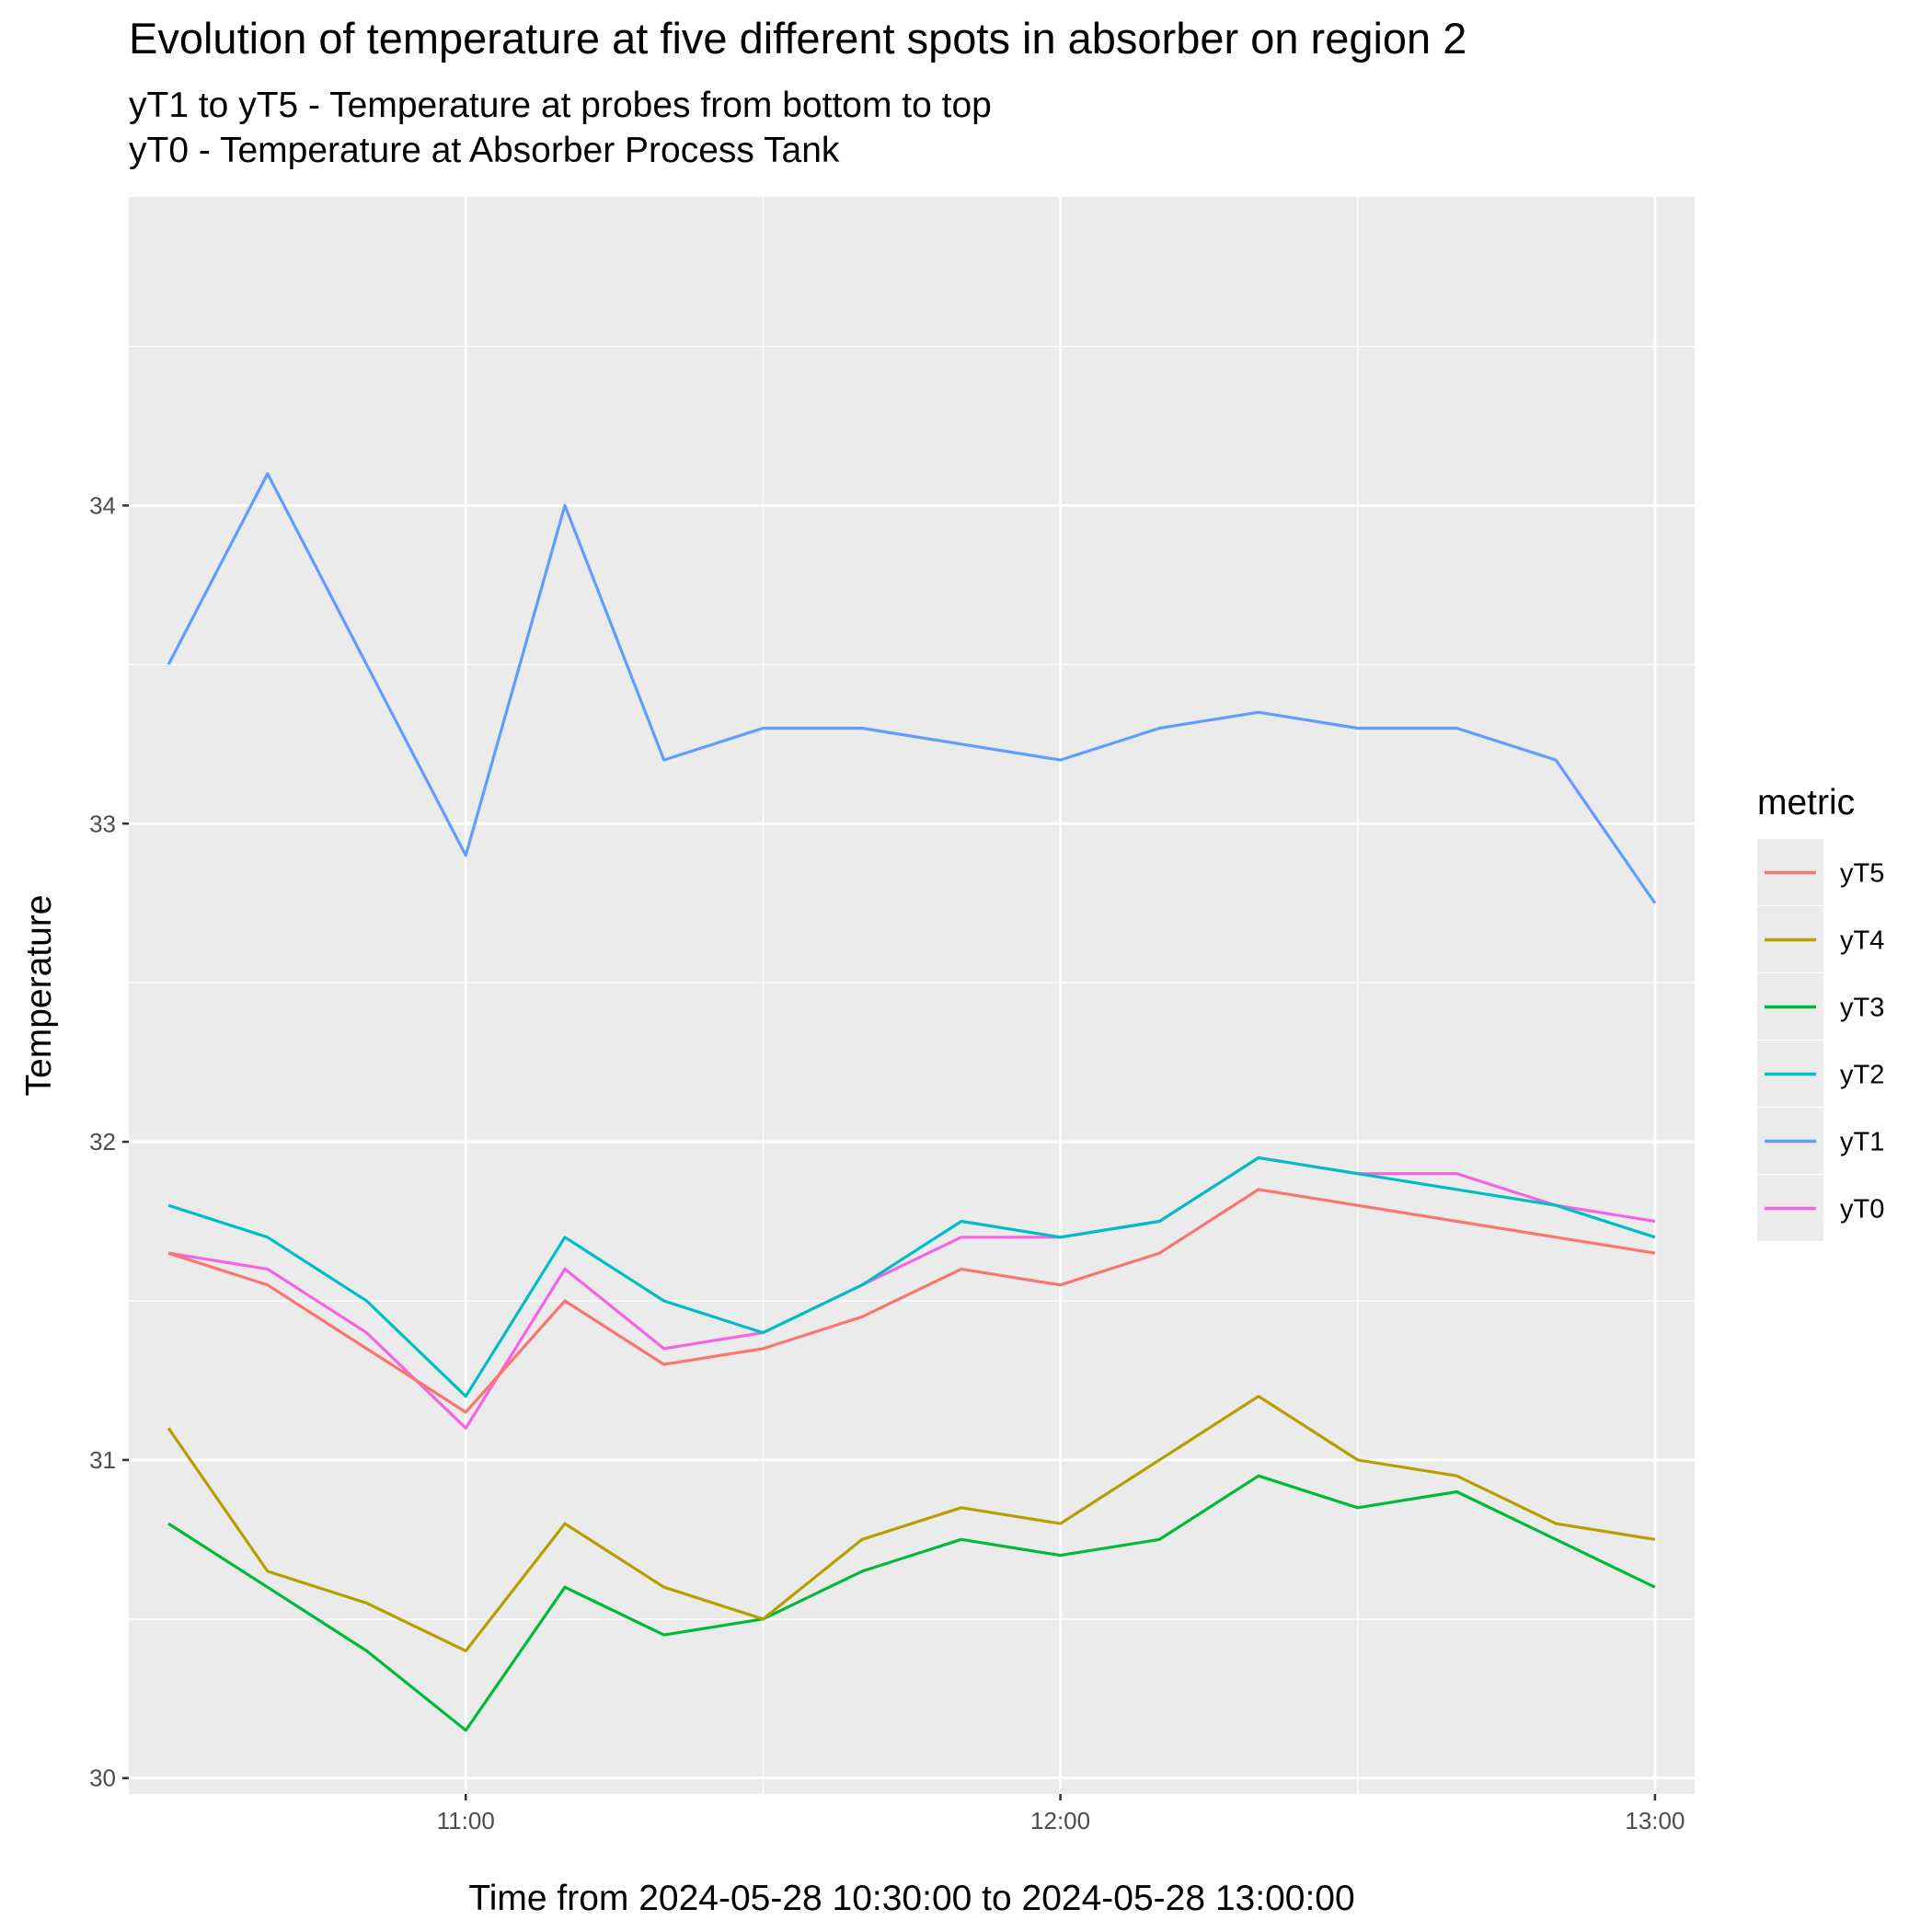 The height and width of the screenshot is (1932, 1932). I want to click on legend-label-yT3: yT3, so click(1862, 1008).